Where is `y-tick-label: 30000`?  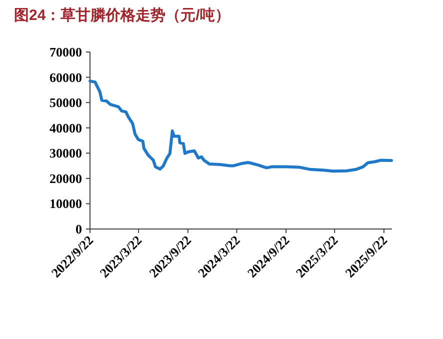
y-tick-label: 30000 is located at coordinates (66, 153).